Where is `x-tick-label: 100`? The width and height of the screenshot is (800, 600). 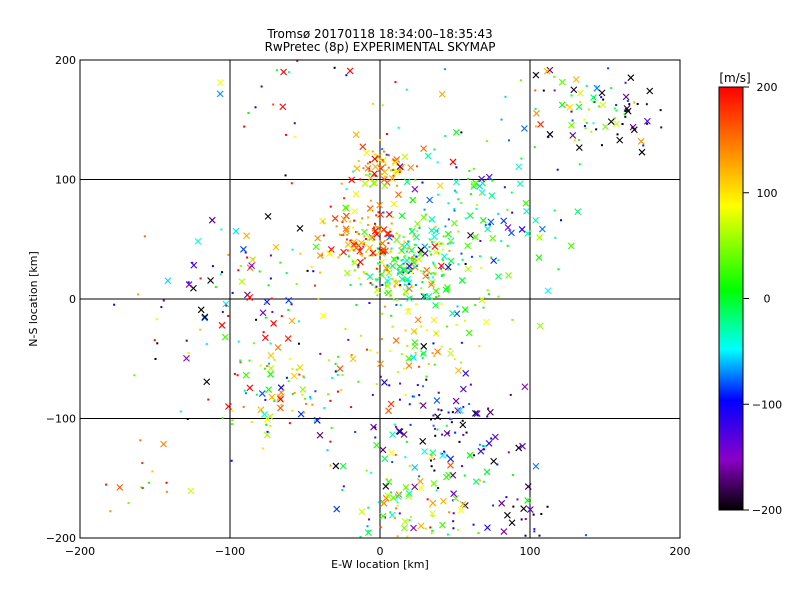 x-tick-label: 100 is located at coordinates (530, 551).